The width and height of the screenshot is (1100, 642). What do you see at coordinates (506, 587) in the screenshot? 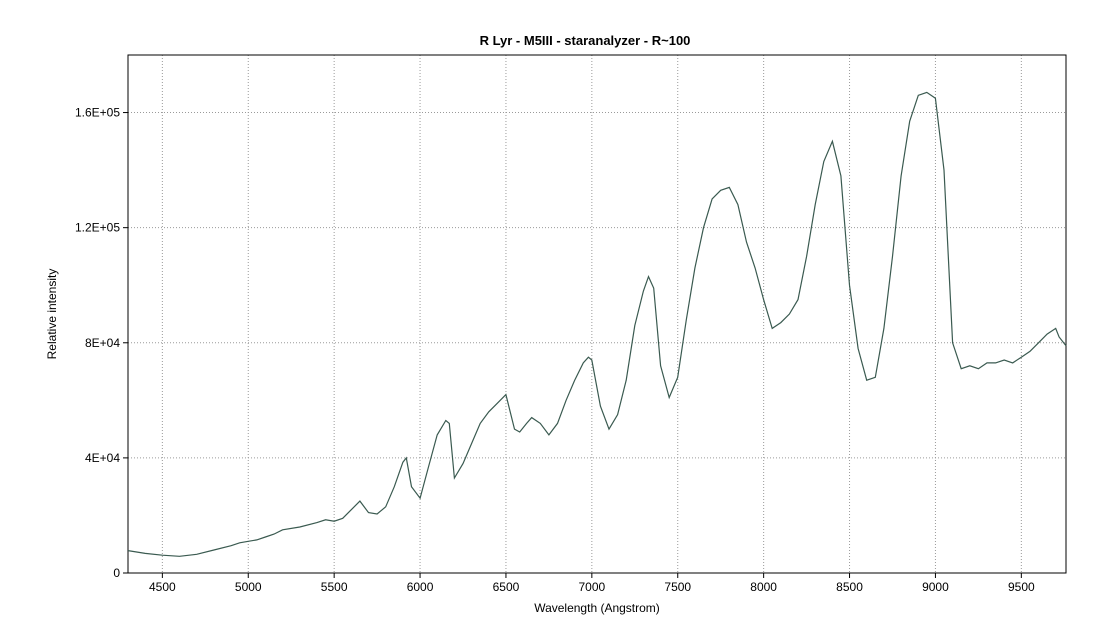
I see `x-tick-label: 6500` at bounding box center [506, 587].